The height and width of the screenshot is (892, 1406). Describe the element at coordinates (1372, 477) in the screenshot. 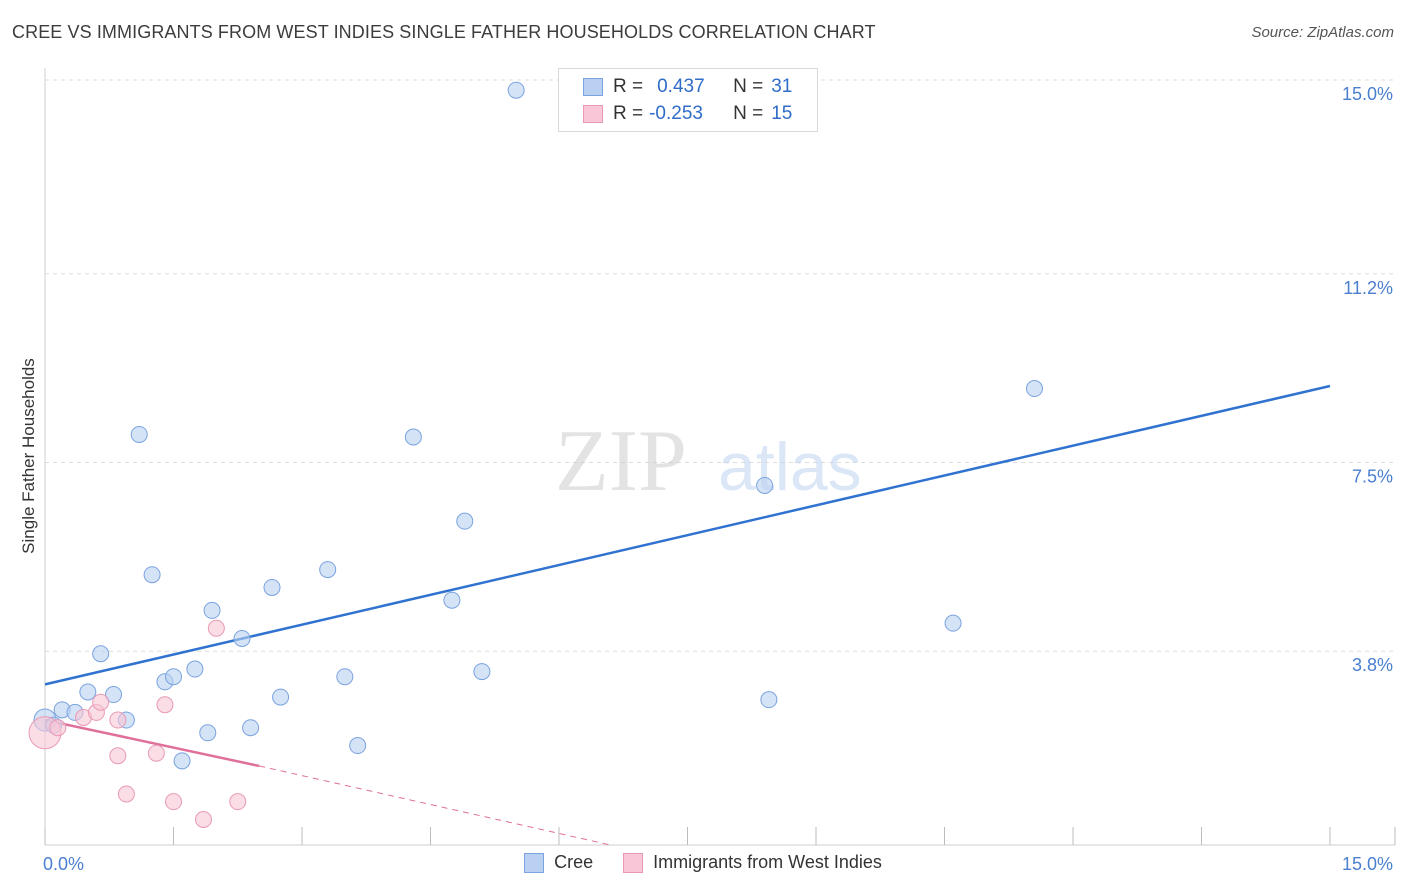

I see `y-tick-label: 7.5%` at that location.